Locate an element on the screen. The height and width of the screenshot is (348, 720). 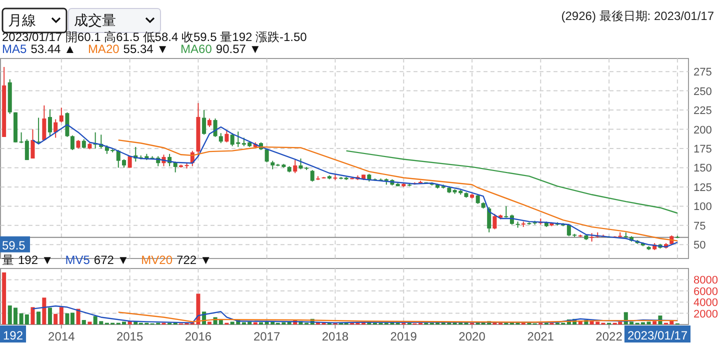
x-tick-label: 2019 is located at coordinates (404, 337).